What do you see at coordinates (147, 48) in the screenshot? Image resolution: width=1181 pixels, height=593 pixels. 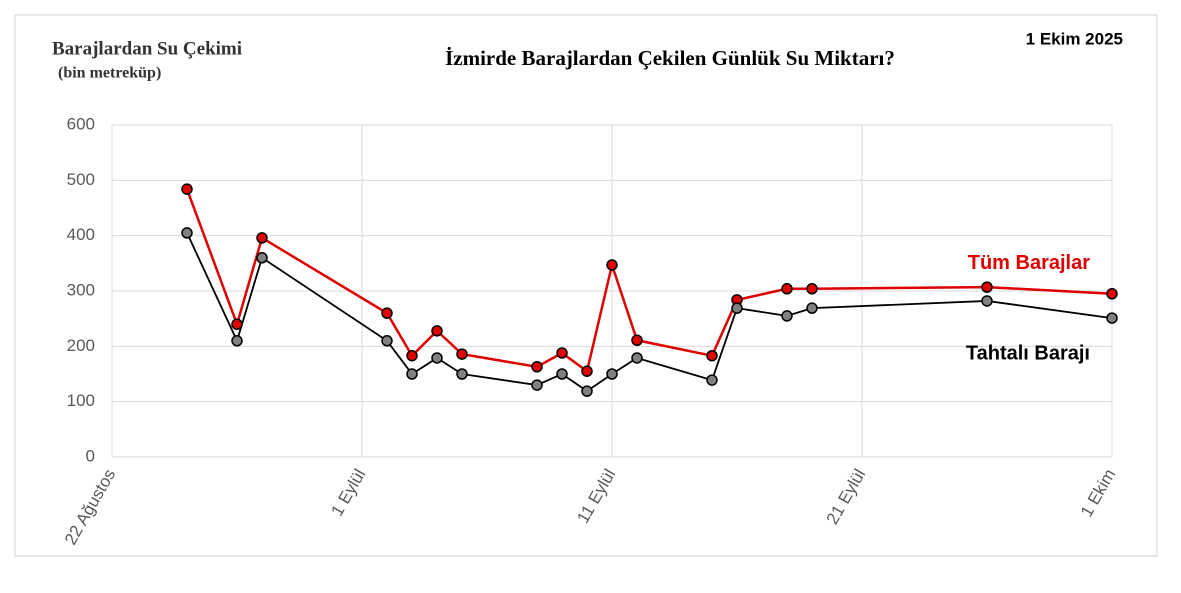 I see `y-axis-label: Barajlardan Su Çekimi` at bounding box center [147, 48].